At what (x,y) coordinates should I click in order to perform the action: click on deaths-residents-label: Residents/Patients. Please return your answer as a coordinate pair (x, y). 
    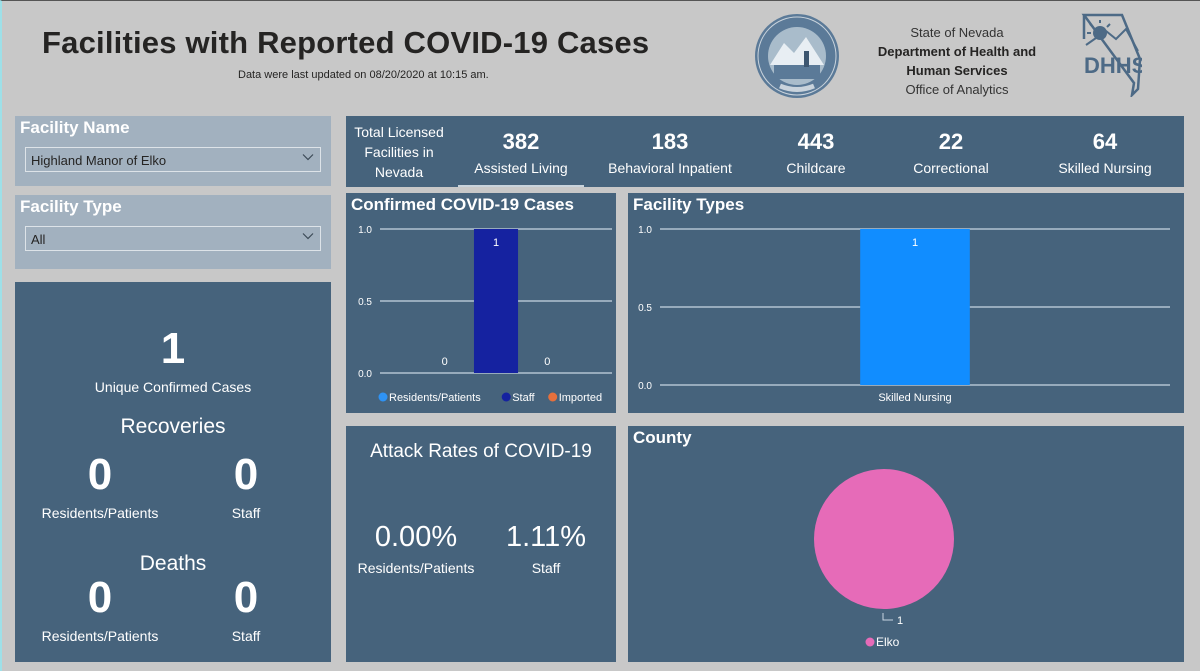
    Looking at the image, I should click on (100, 636).